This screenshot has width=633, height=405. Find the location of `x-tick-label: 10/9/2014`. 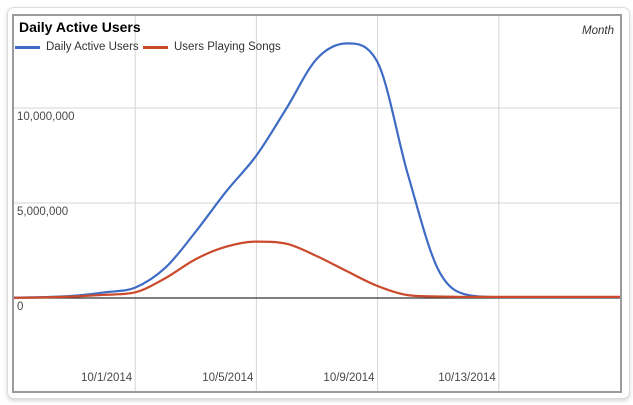

x-tick-label: 10/9/2014 is located at coordinates (349, 378).